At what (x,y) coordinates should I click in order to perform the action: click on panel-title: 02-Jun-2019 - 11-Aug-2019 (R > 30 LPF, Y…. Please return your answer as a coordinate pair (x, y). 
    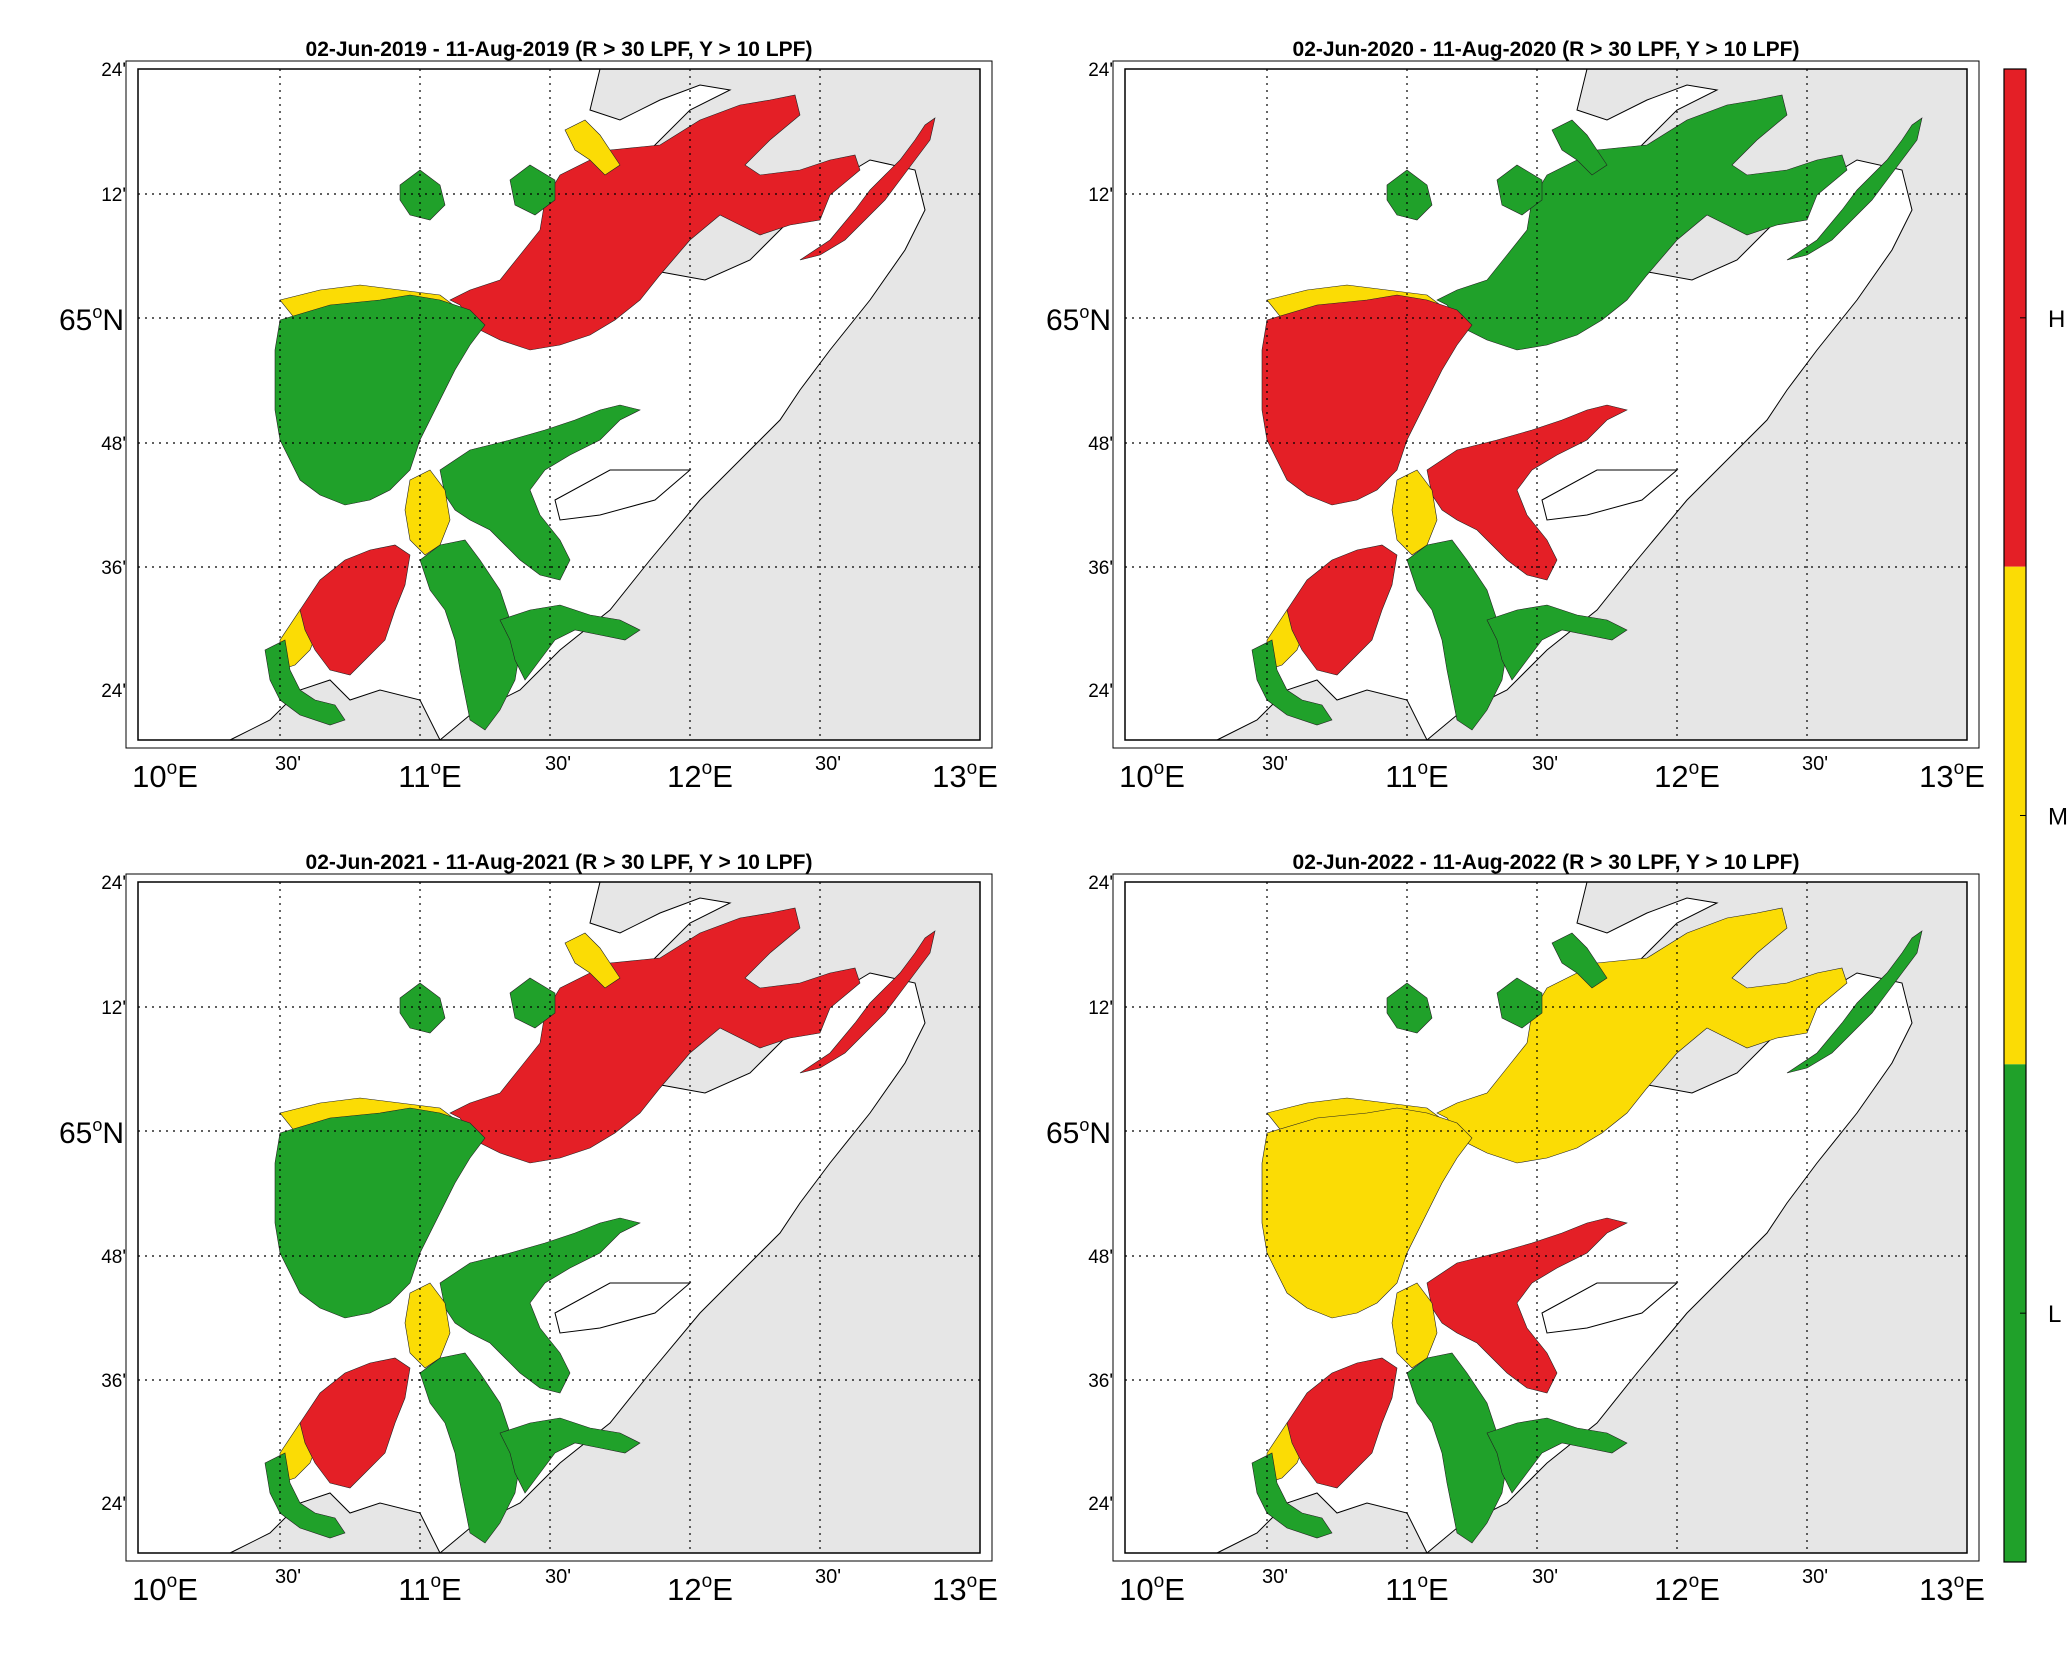
    Looking at the image, I should click on (559, 49).